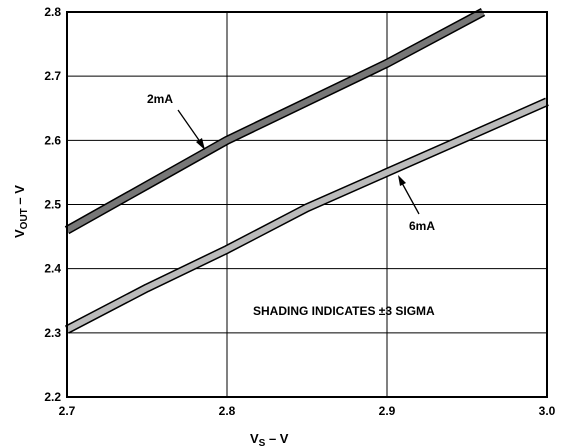 The image size is (563, 446). What do you see at coordinates (422, 226) in the screenshot?
I see `series-label-6mA: 6mA` at bounding box center [422, 226].